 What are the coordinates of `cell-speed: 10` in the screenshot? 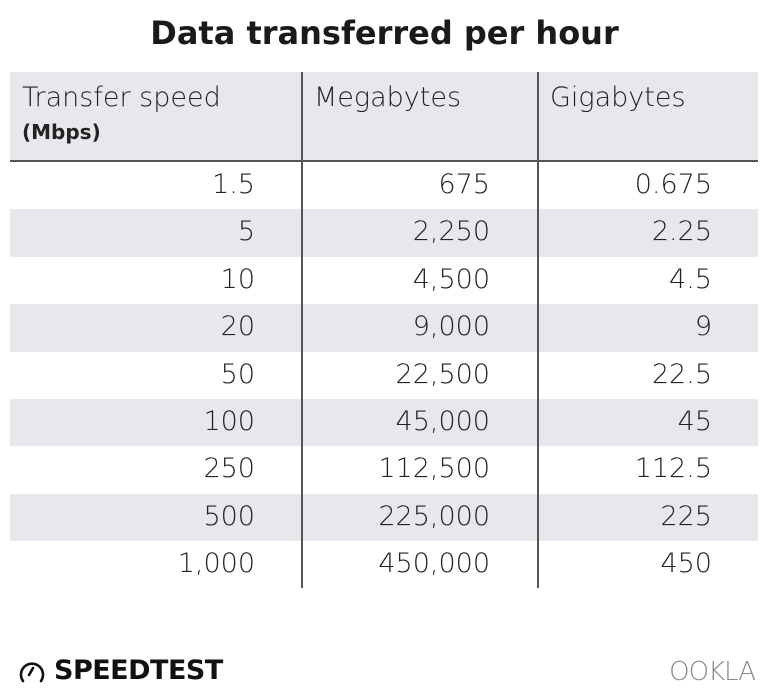 It's located at (237, 279).